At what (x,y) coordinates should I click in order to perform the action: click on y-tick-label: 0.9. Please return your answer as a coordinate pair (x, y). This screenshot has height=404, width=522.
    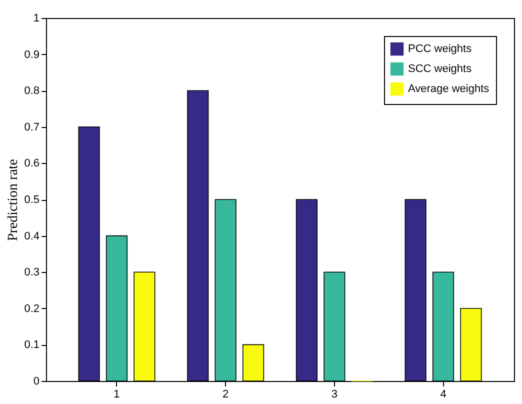
    Looking at the image, I should click on (32, 54).